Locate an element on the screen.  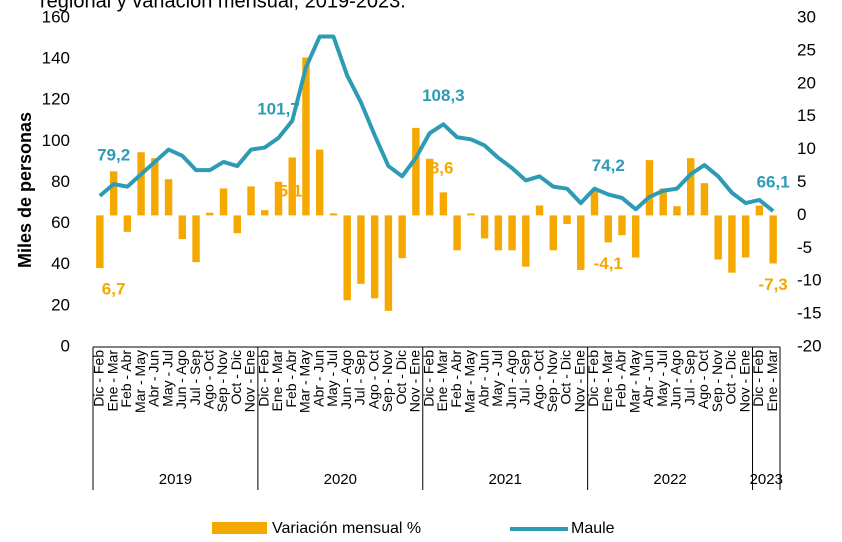
data-label: -4,1 is located at coordinates (608, 263).